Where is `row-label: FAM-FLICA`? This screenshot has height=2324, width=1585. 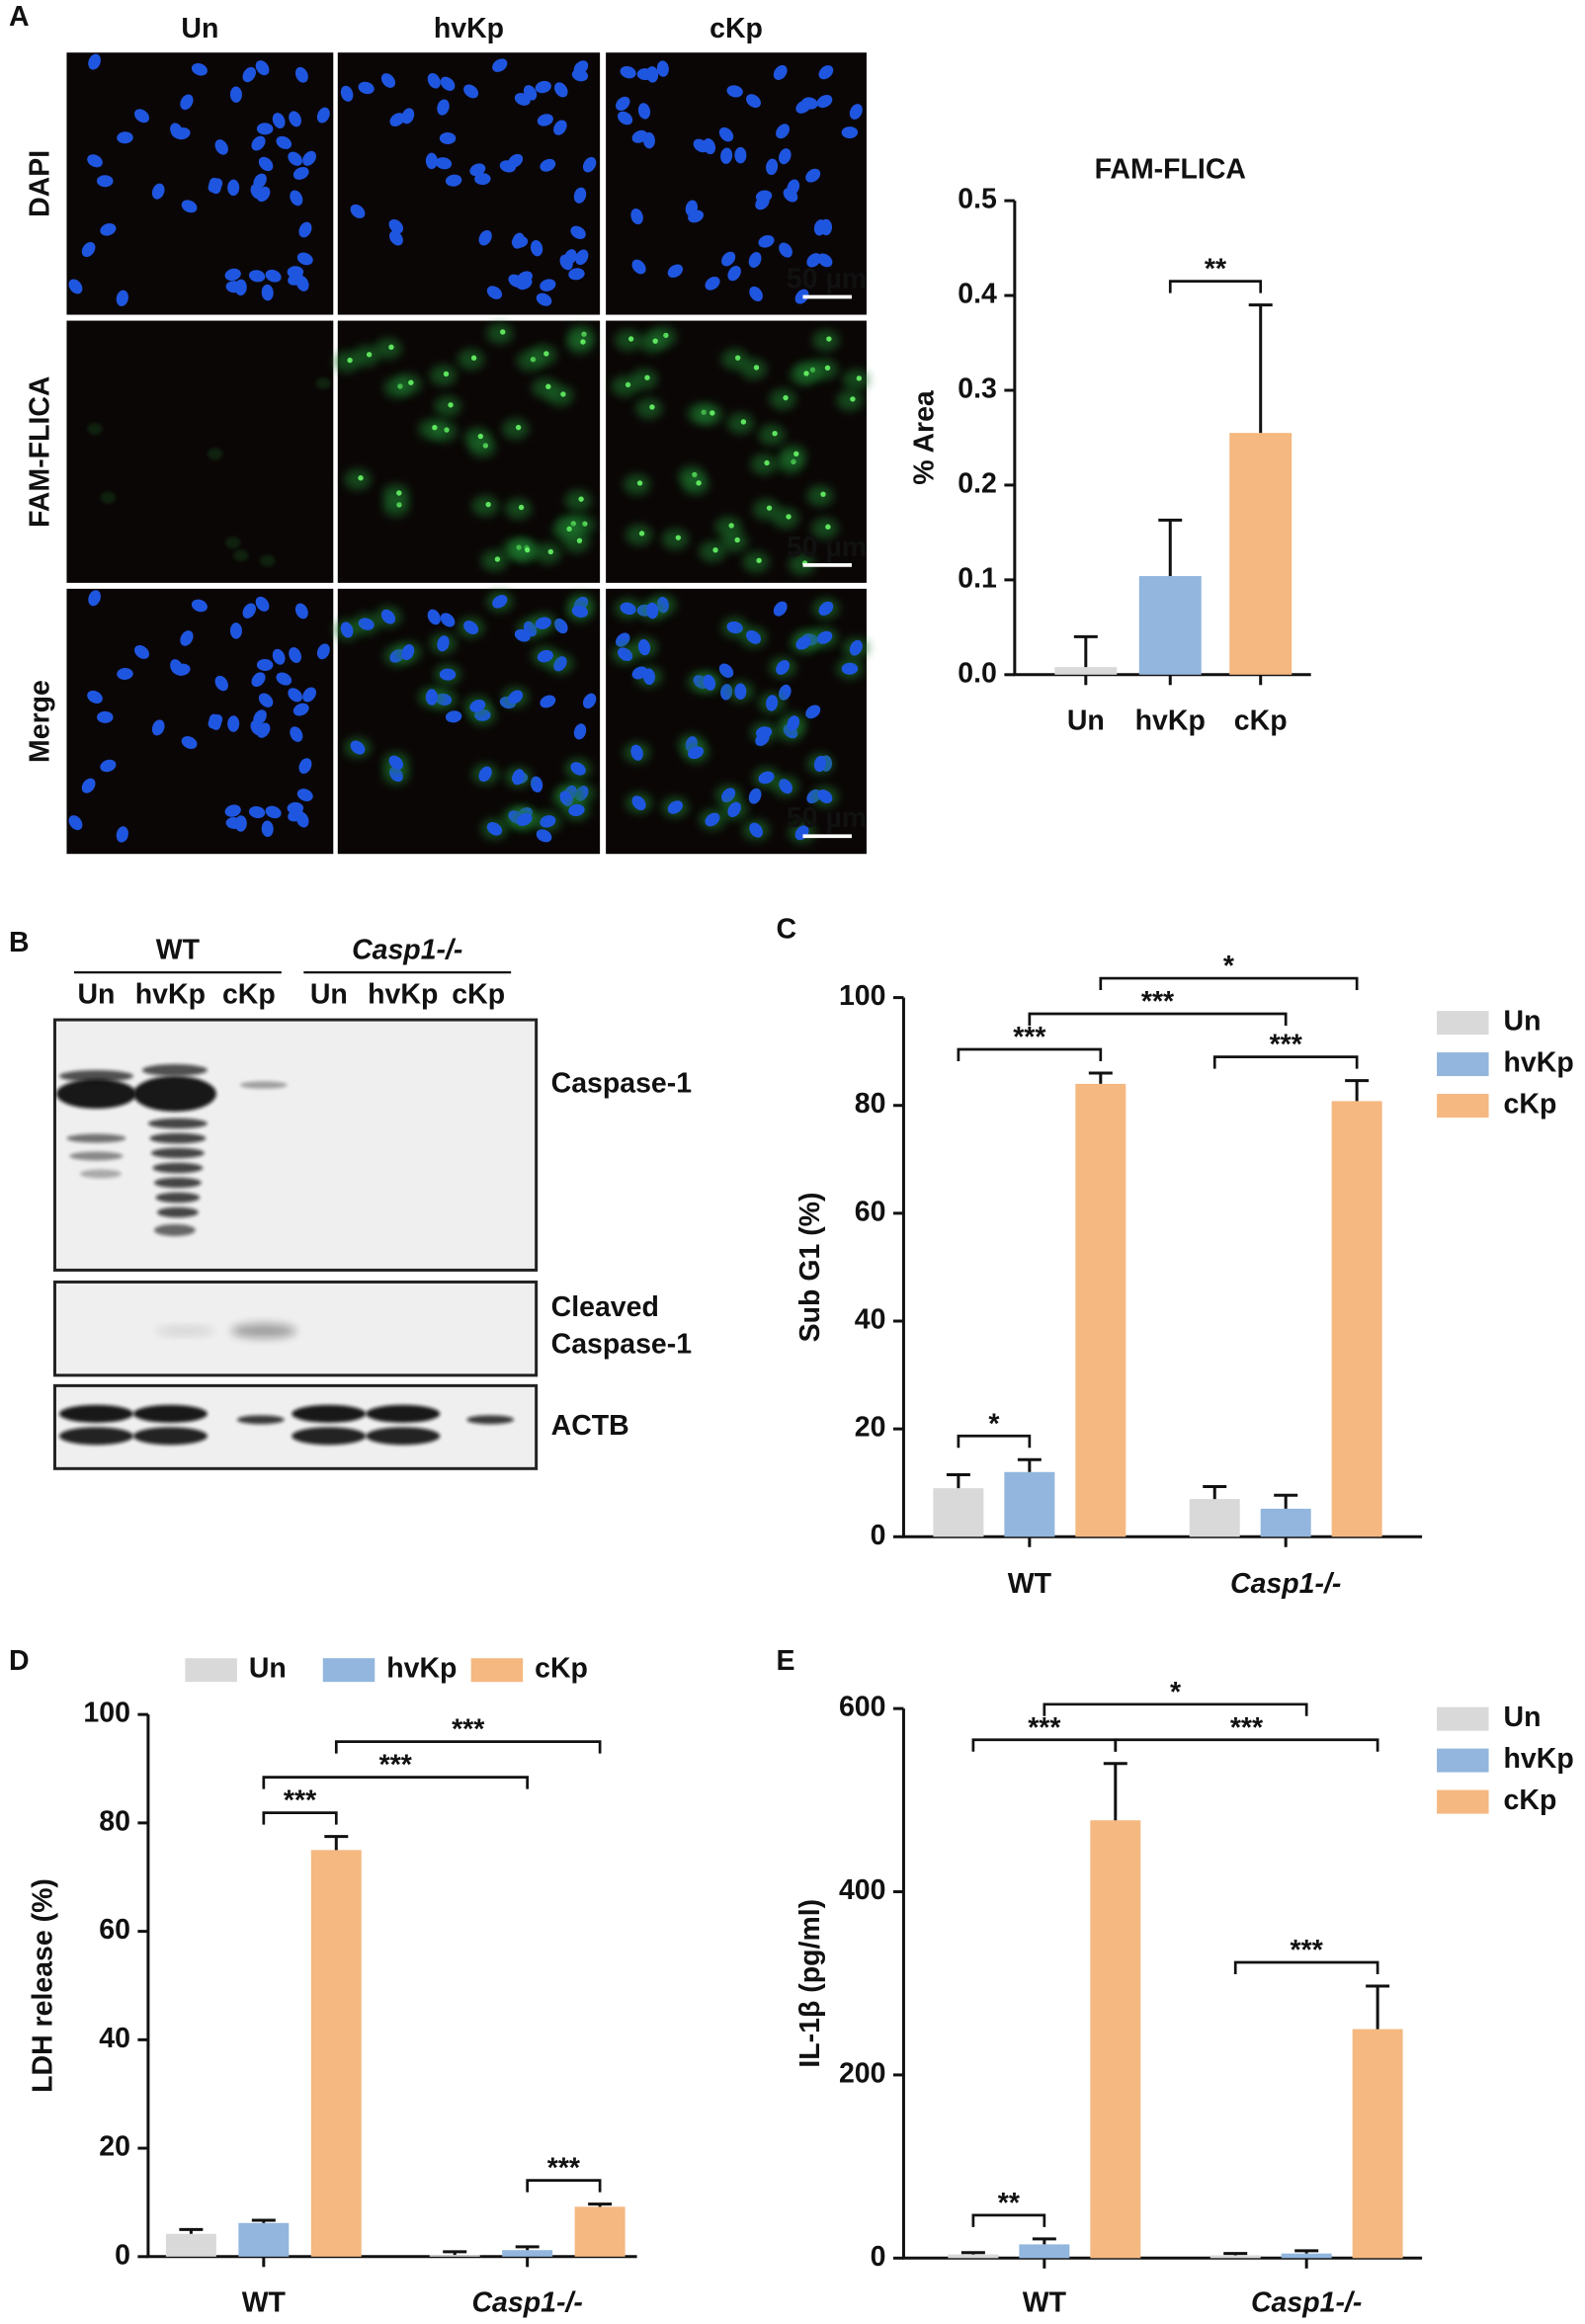
row-label: FAM-FLICA is located at coordinates (39, 452).